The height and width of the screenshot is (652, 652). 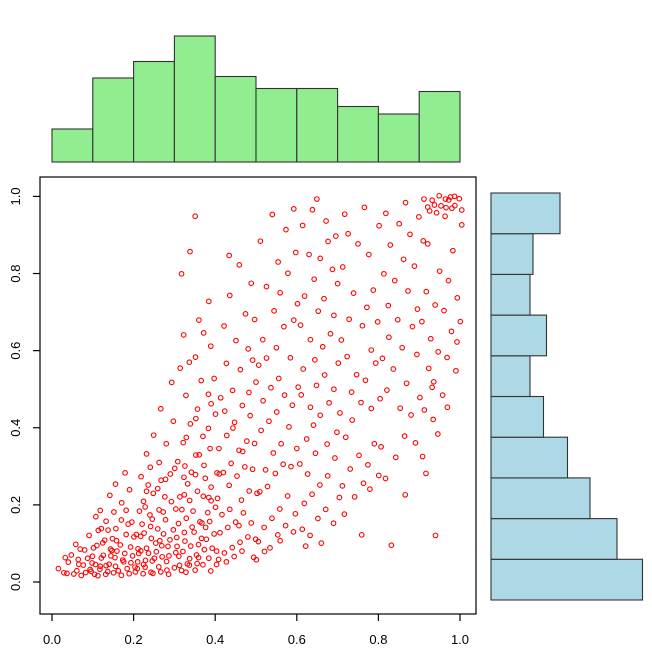 What do you see at coordinates (567, 396) in the screenshot?
I see `right-histogram` at bounding box center [567, 396].